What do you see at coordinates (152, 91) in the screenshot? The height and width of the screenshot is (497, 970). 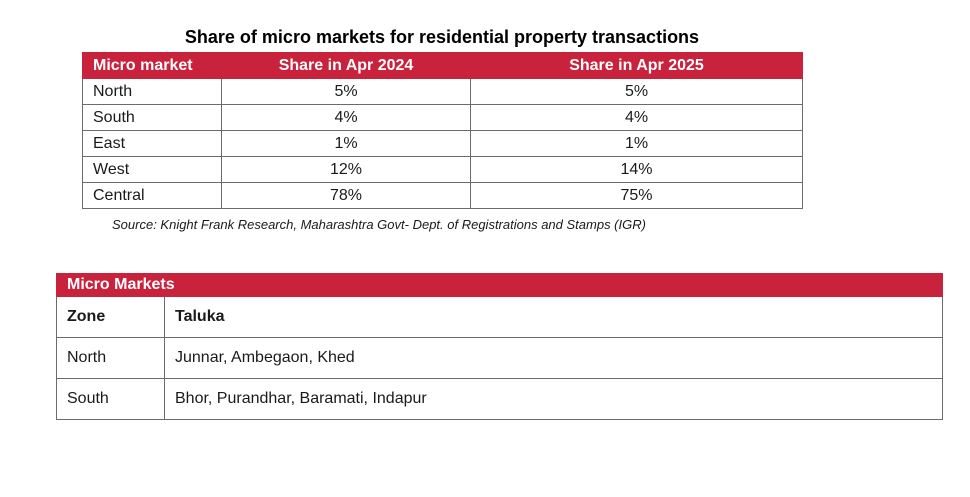 I see `cell-market: North` at bounding box center [152, 91].